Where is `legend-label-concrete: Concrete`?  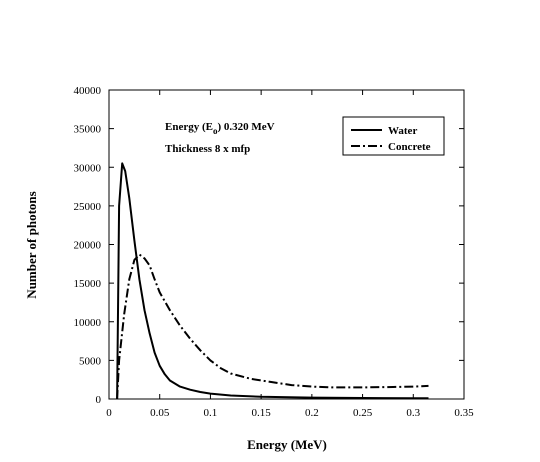
legend-label-concrete: Concrete is located at coordinates (409, 147).